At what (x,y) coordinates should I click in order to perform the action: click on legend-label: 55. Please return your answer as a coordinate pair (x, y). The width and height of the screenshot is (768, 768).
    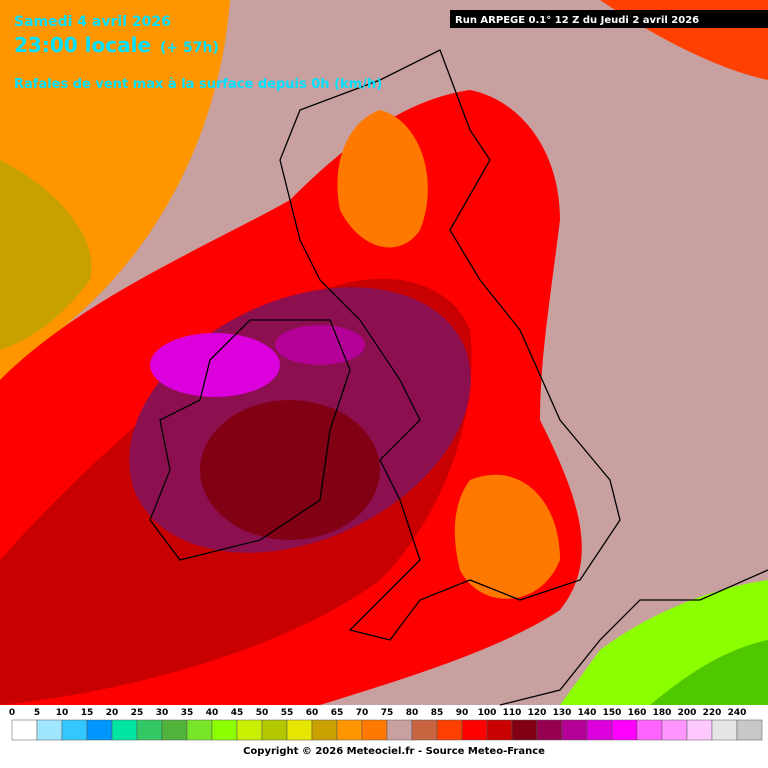
    Looking at the image, I should click on (287, 713).